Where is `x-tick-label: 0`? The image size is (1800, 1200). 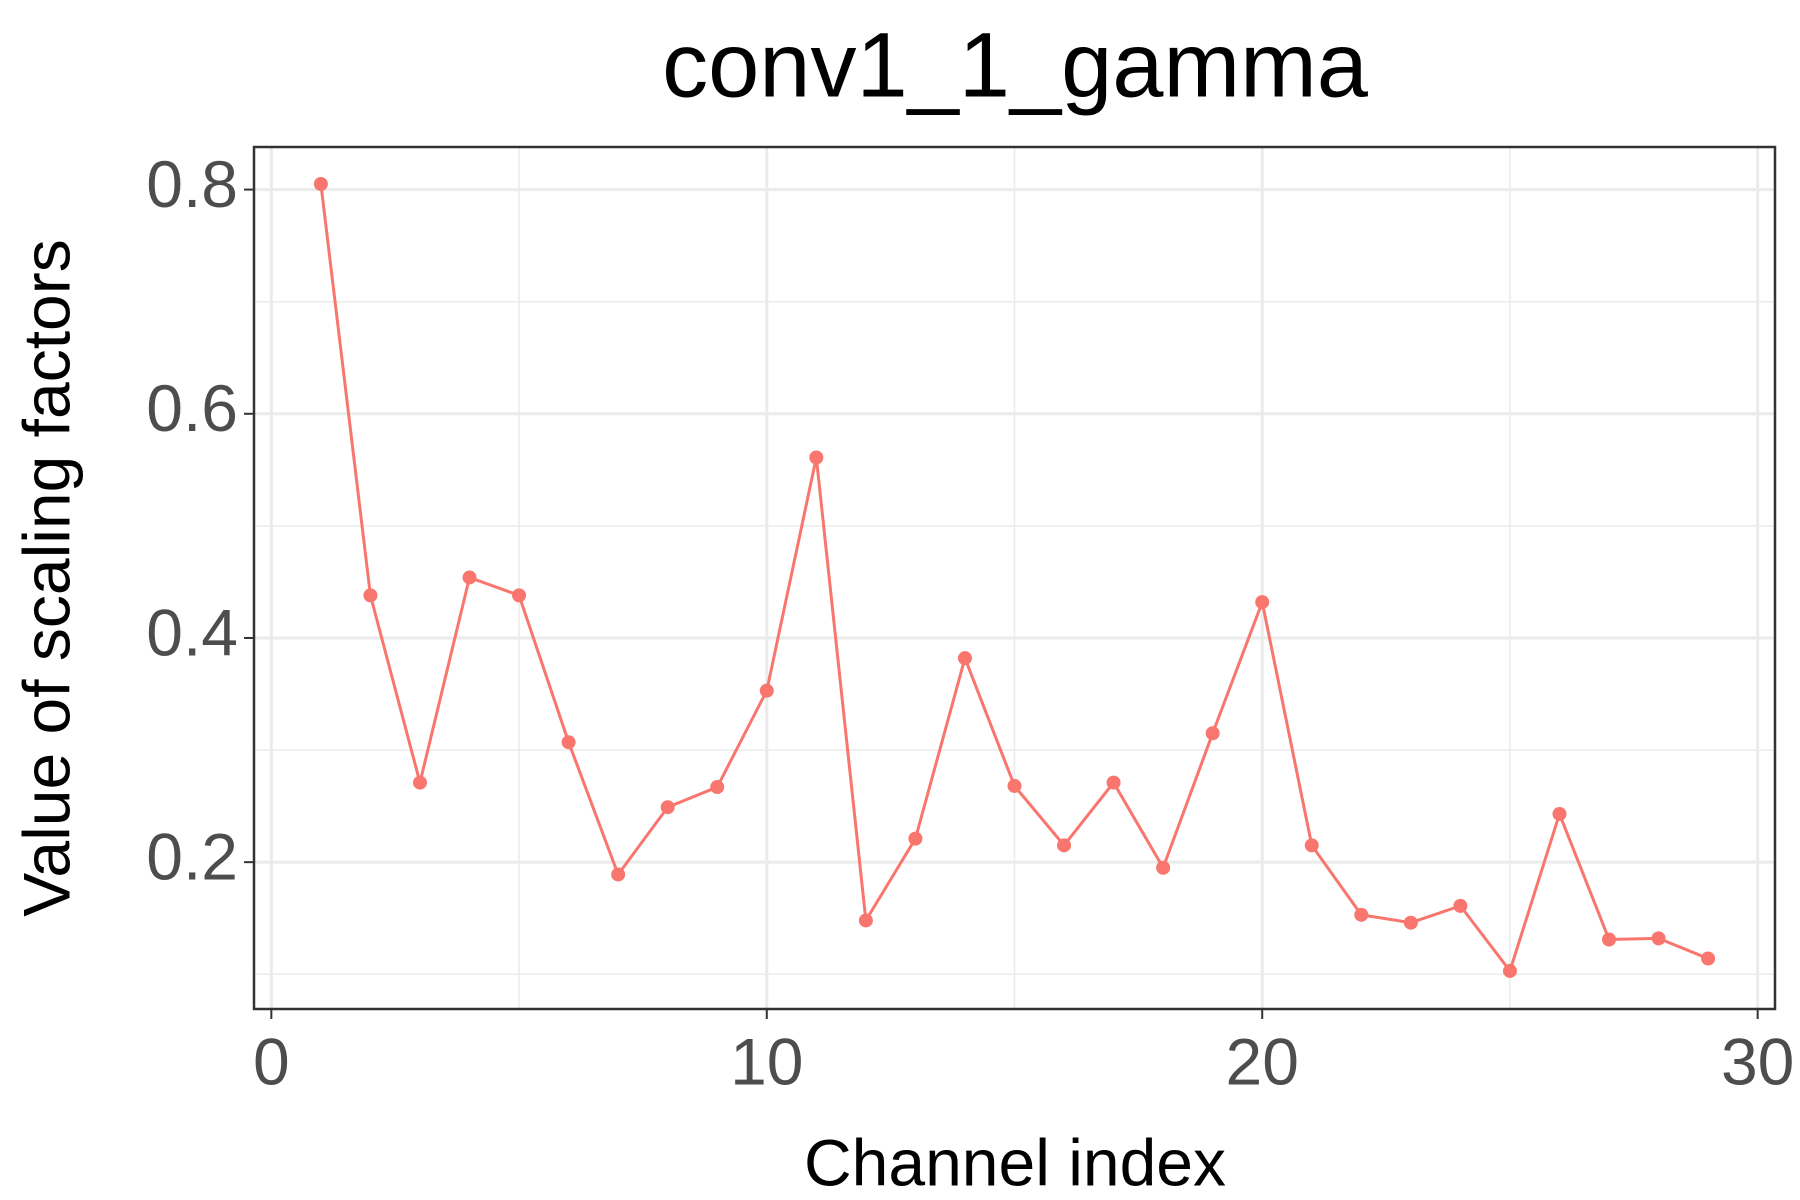
x-tick-label: 0 is located at coordinates (271, 1061).